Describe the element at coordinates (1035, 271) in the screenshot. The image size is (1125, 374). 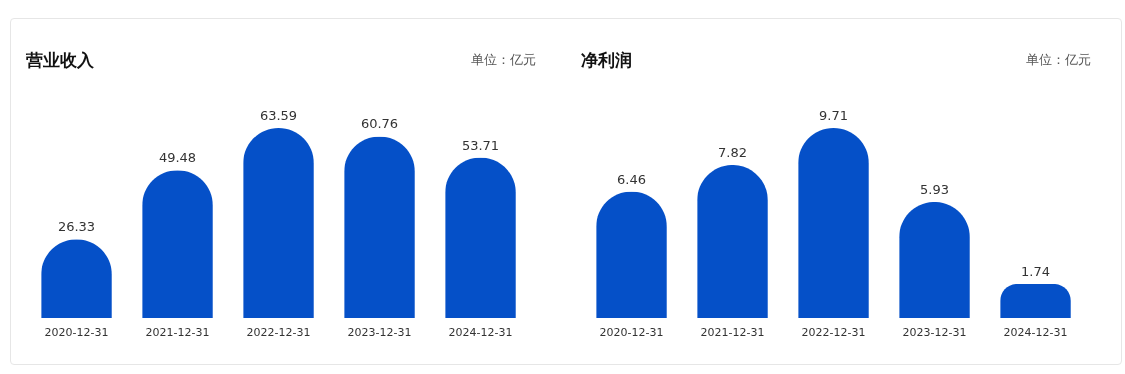
I see `data-label: 1.74` at that location.